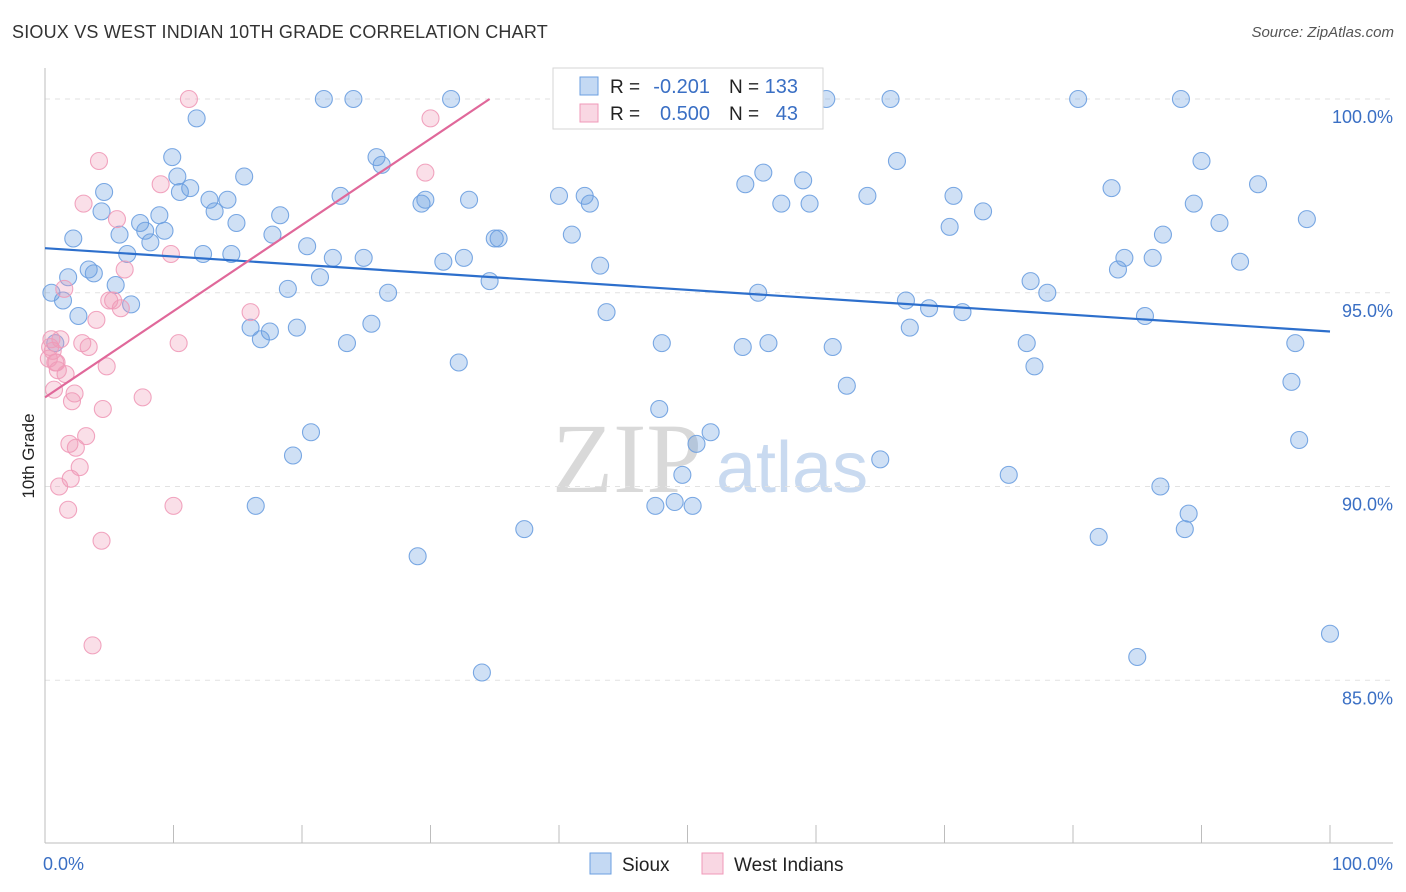  Describe the element at coordinates (788, 865) in the screenshot. I see `series-legend-label-west-indians: West Indians` at that location.